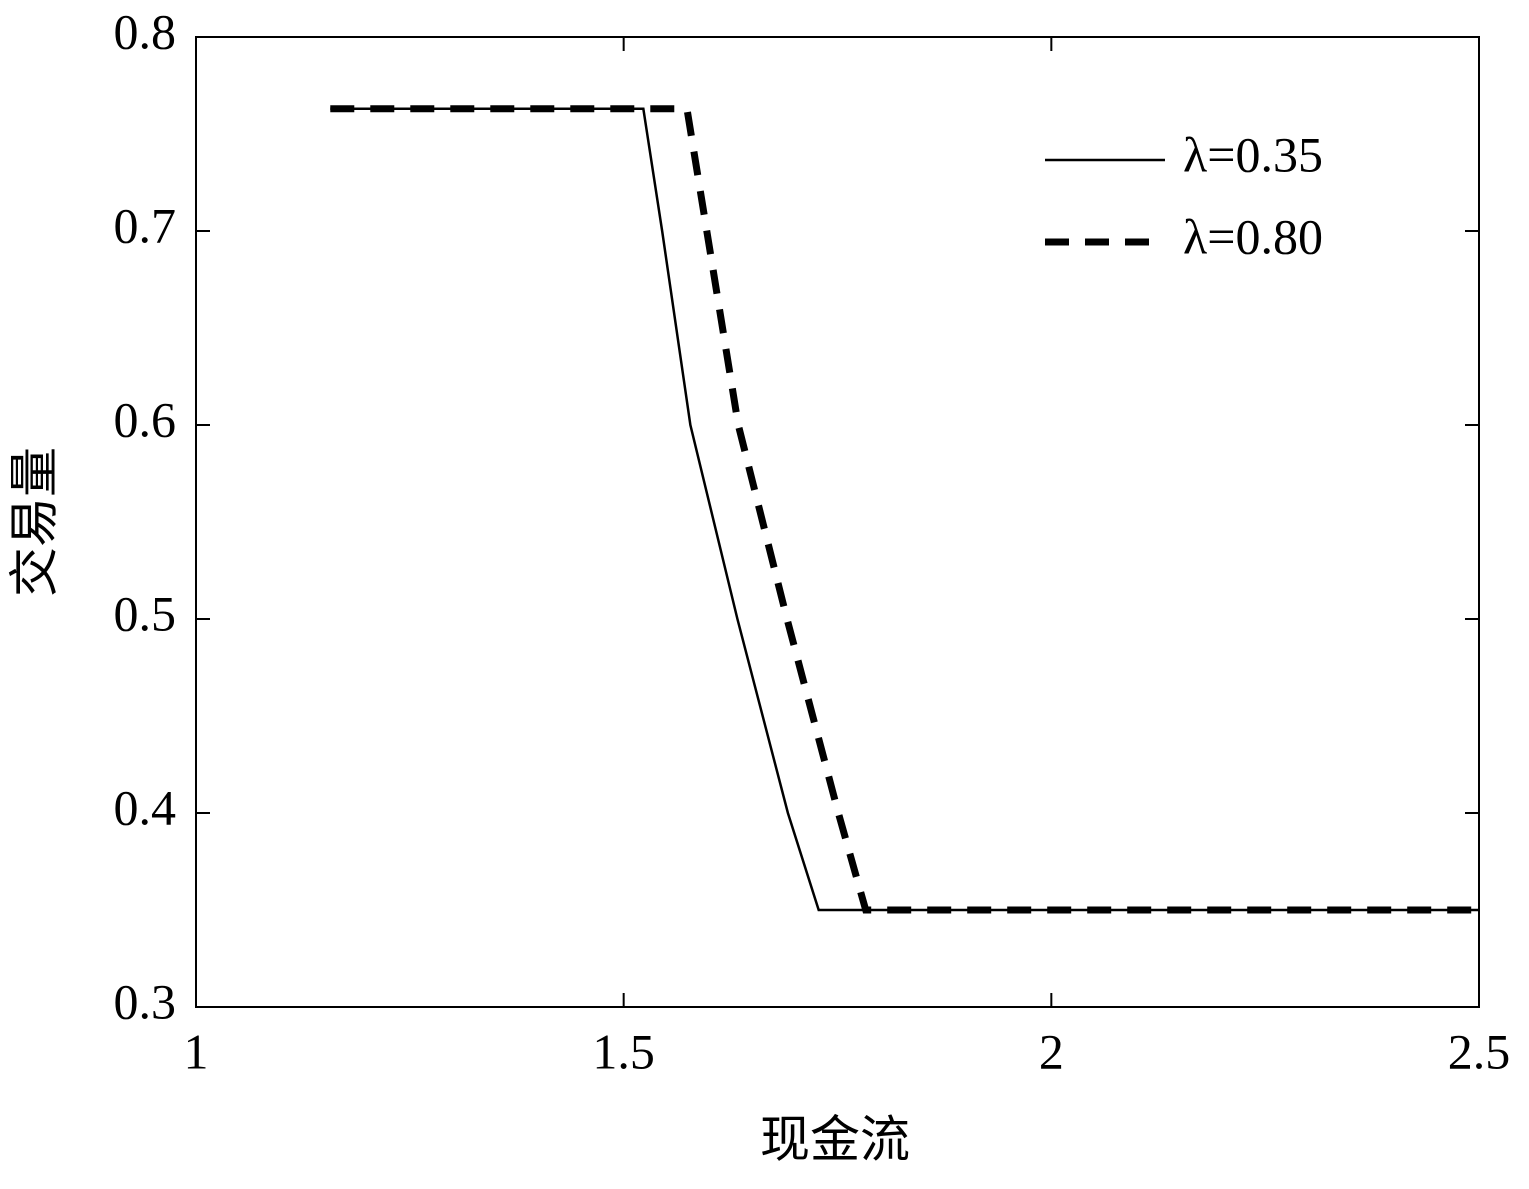  What do you see at coordinates (1051, 1051) in the screenshot?
I see `x-tick-label: 2` at bounding box center [1051, 1051].